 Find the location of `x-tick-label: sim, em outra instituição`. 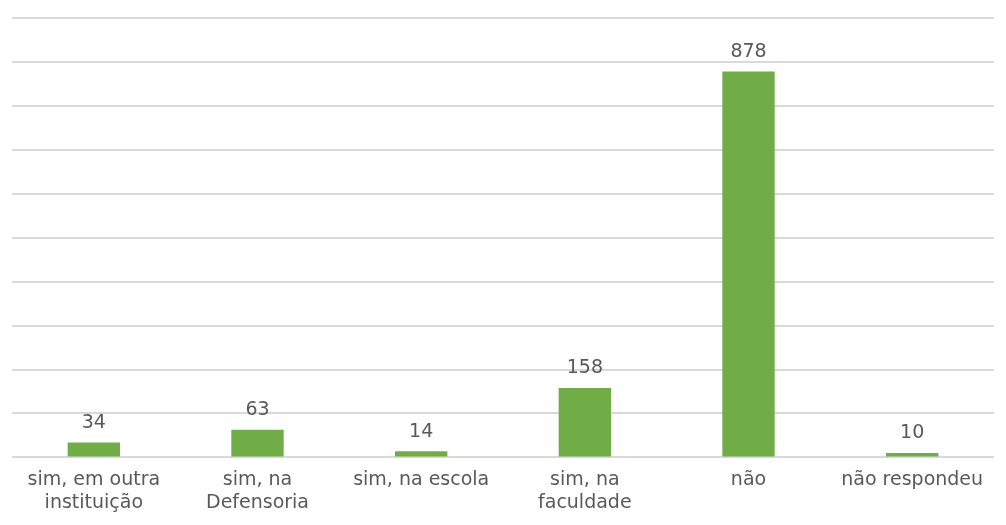

x-tick-label: sim, em outra instituição is located at coordinates (94, 489).